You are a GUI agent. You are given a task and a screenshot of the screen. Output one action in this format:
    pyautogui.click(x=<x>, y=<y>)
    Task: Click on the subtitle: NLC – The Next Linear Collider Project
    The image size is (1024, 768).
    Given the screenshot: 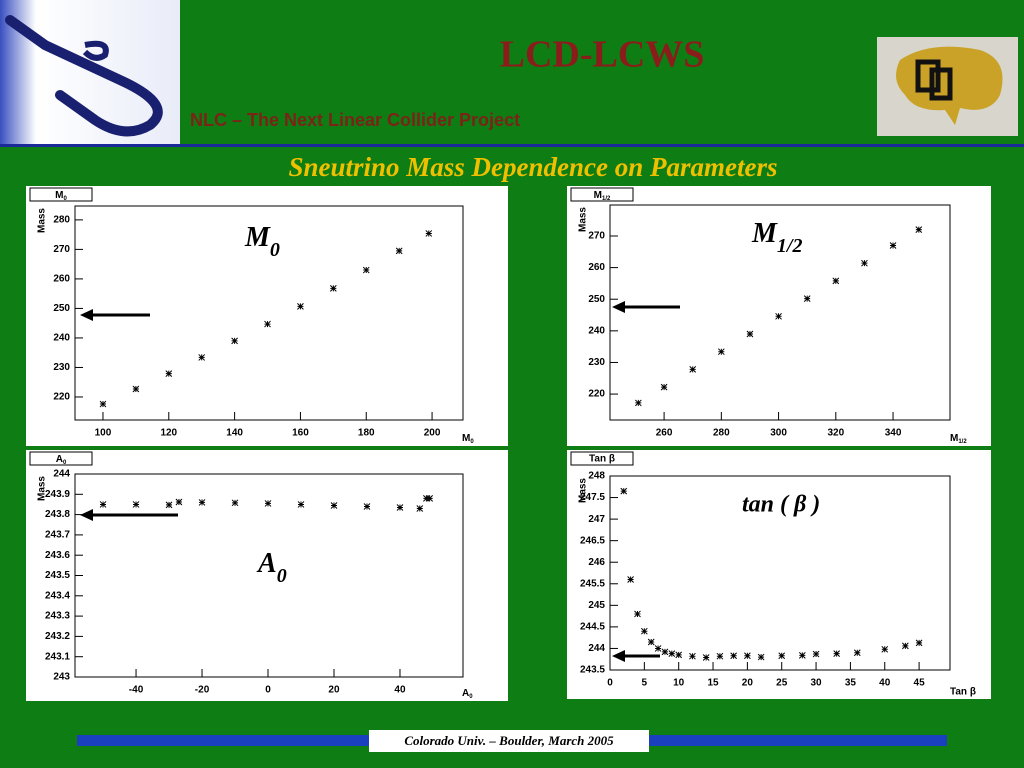 What is the action you would take?
    pyautogui.click(x=355, y=120)
    